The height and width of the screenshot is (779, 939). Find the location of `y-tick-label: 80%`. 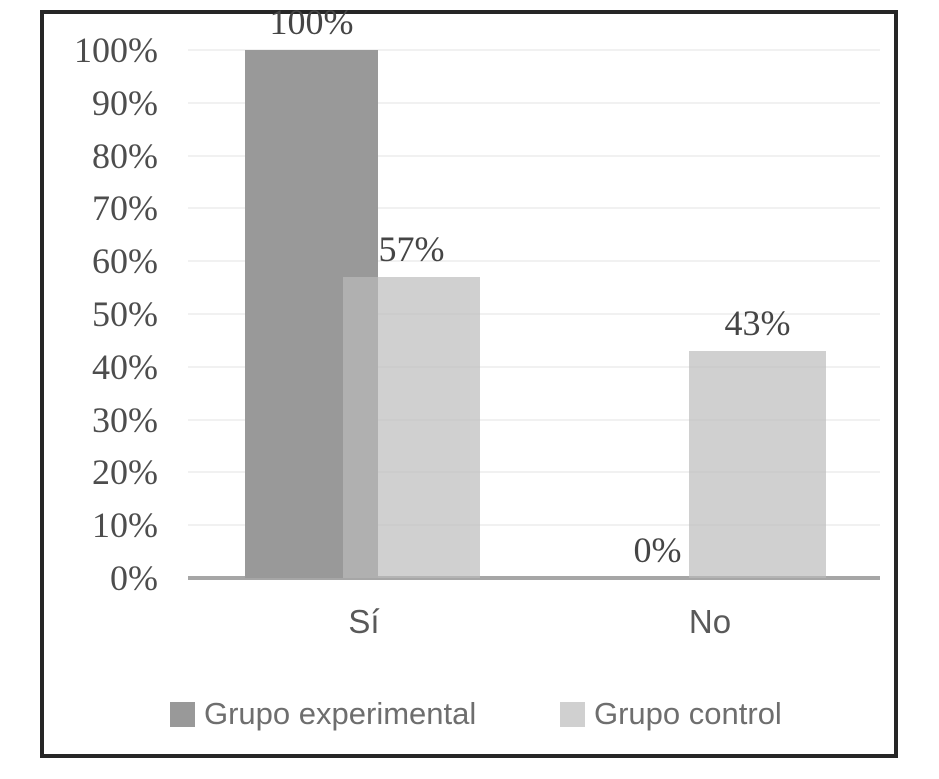

y-tick-label: 80% is located at coordinates (125, 155).